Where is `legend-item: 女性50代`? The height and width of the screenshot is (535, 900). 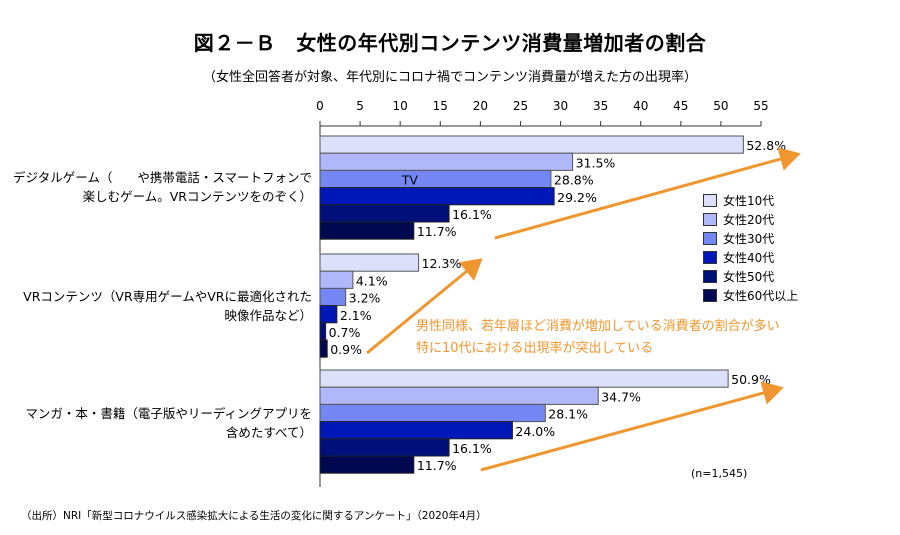
legend-item: 女性50代 is located at coordinates (750, 276).